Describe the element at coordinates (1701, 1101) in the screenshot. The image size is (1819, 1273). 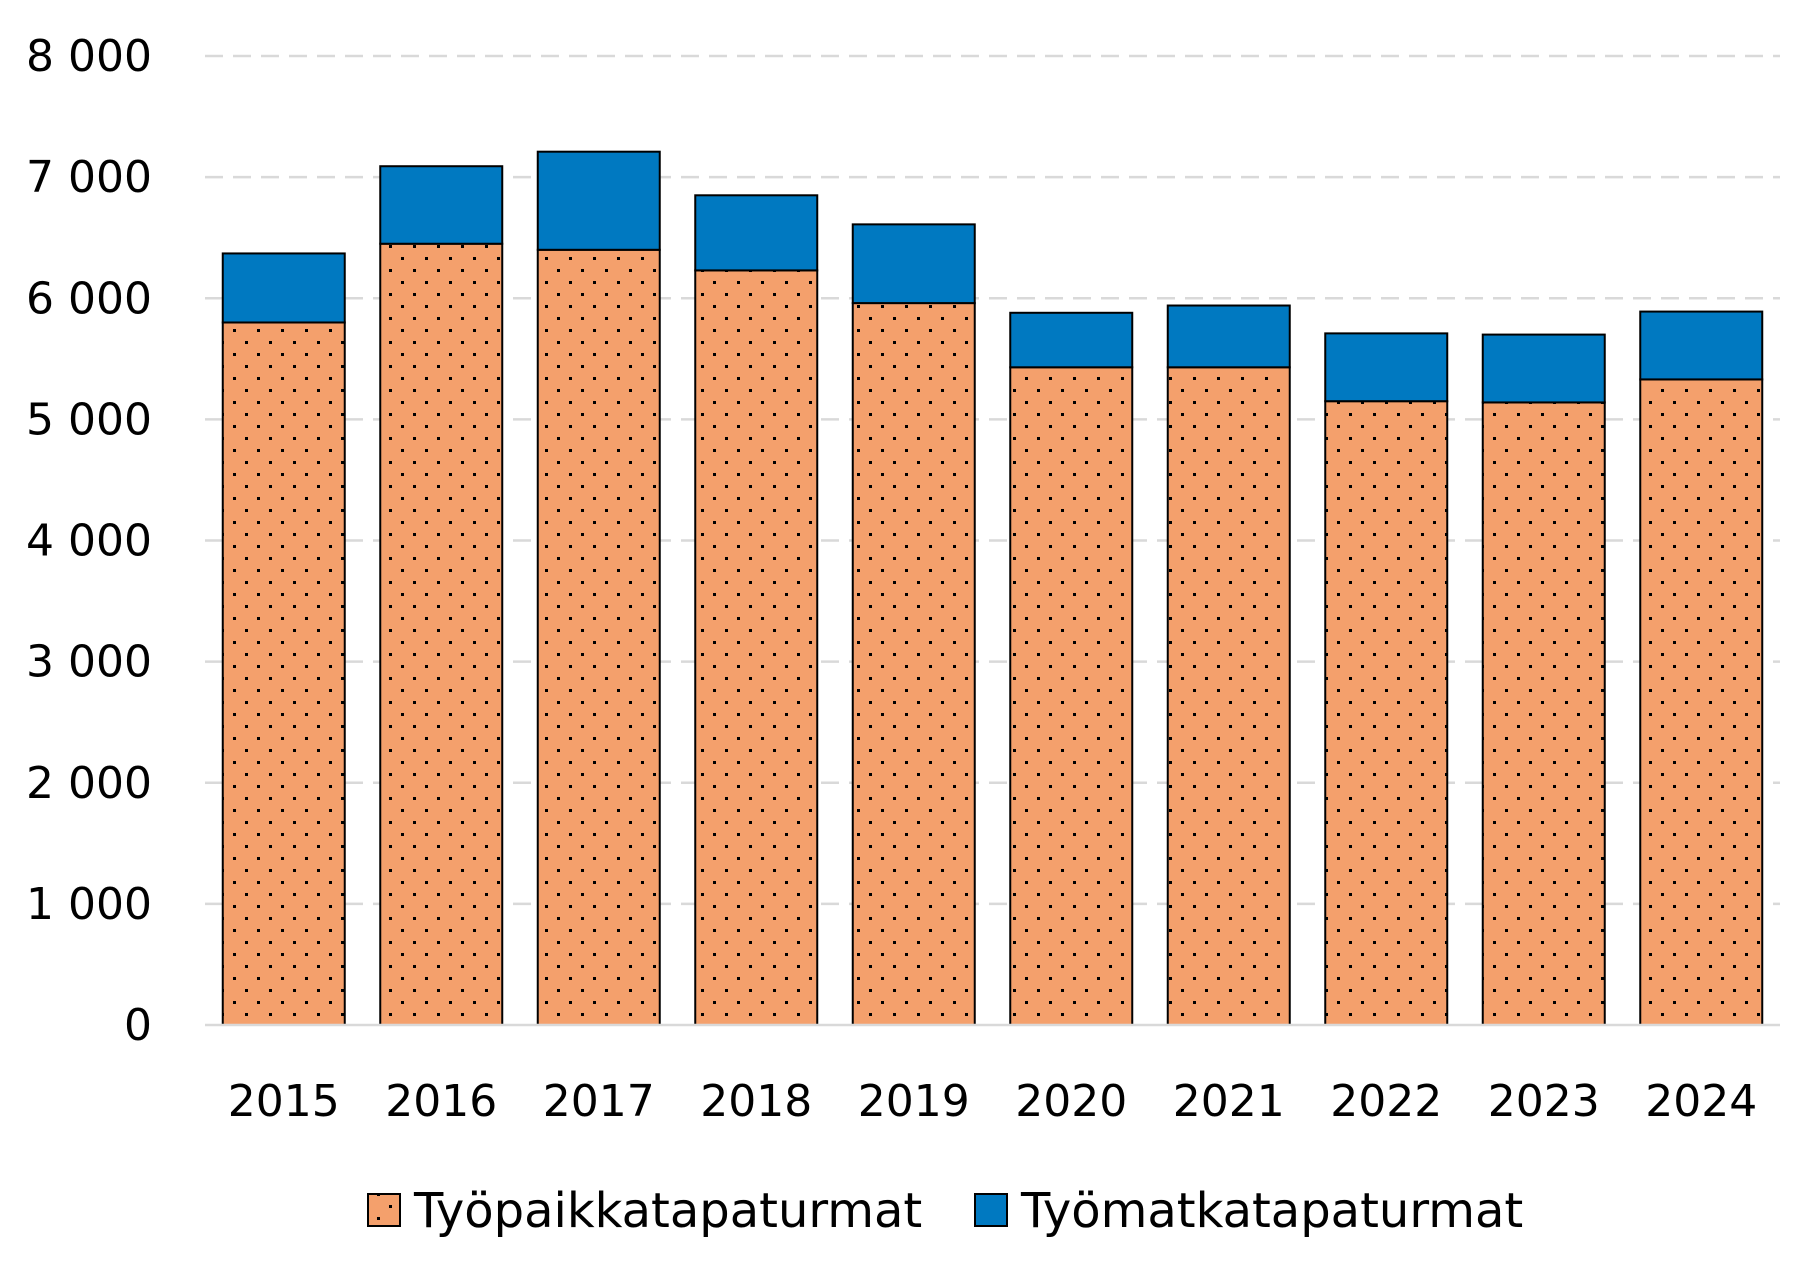
I see `x-tick-label: 2024` at that location.